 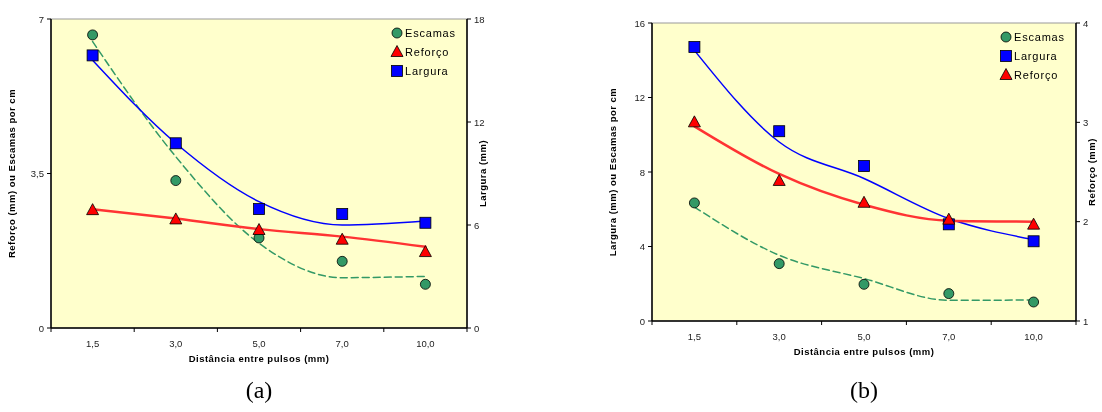 What do you see at coordinates (259, 390) in the screenshot?
I see `text: (a)` at bounding box center [259, 390].